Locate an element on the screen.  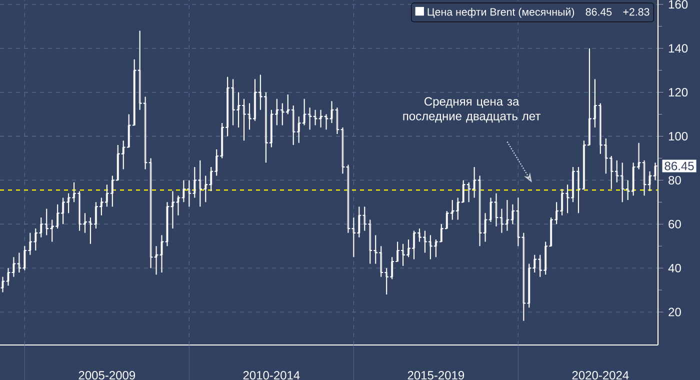
y-tick-label: 80 is located at coordinates (674, 180).